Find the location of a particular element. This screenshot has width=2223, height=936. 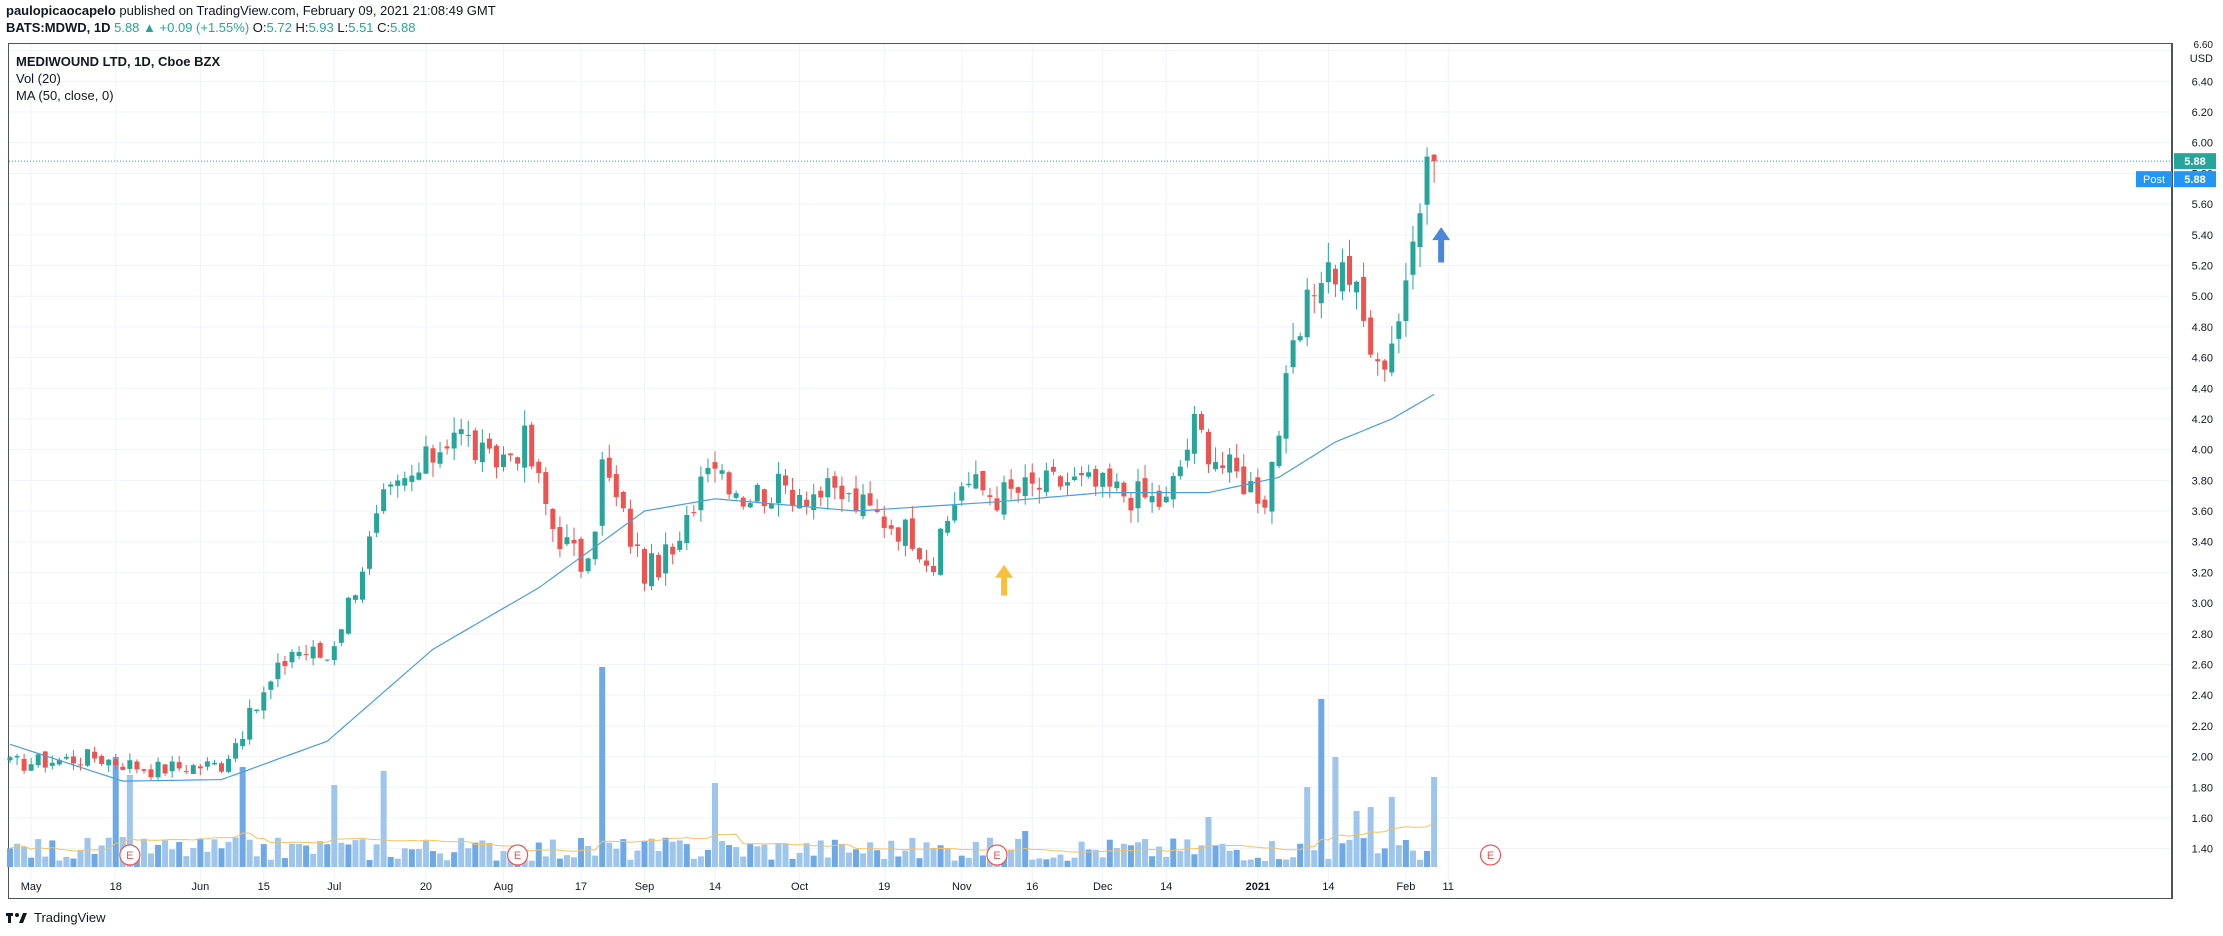

y-tick-label: 2.00 is located at coordinates (2202, 758).